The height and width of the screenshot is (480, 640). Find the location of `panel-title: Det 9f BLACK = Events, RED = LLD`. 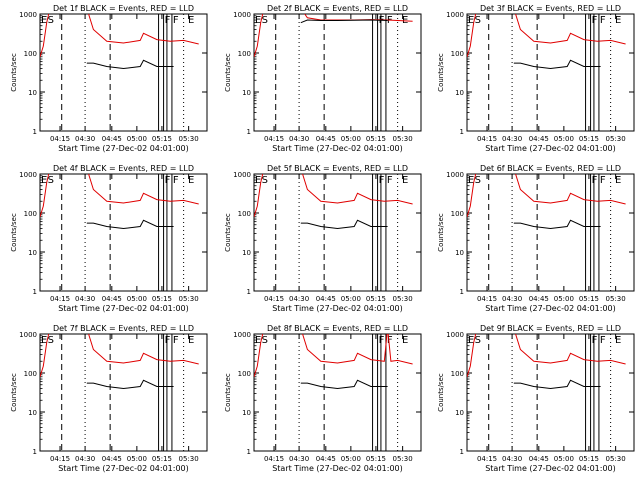

panel-title: Det 9f BLACK = Events, RED = LLD is located at coordinates (550, 328).